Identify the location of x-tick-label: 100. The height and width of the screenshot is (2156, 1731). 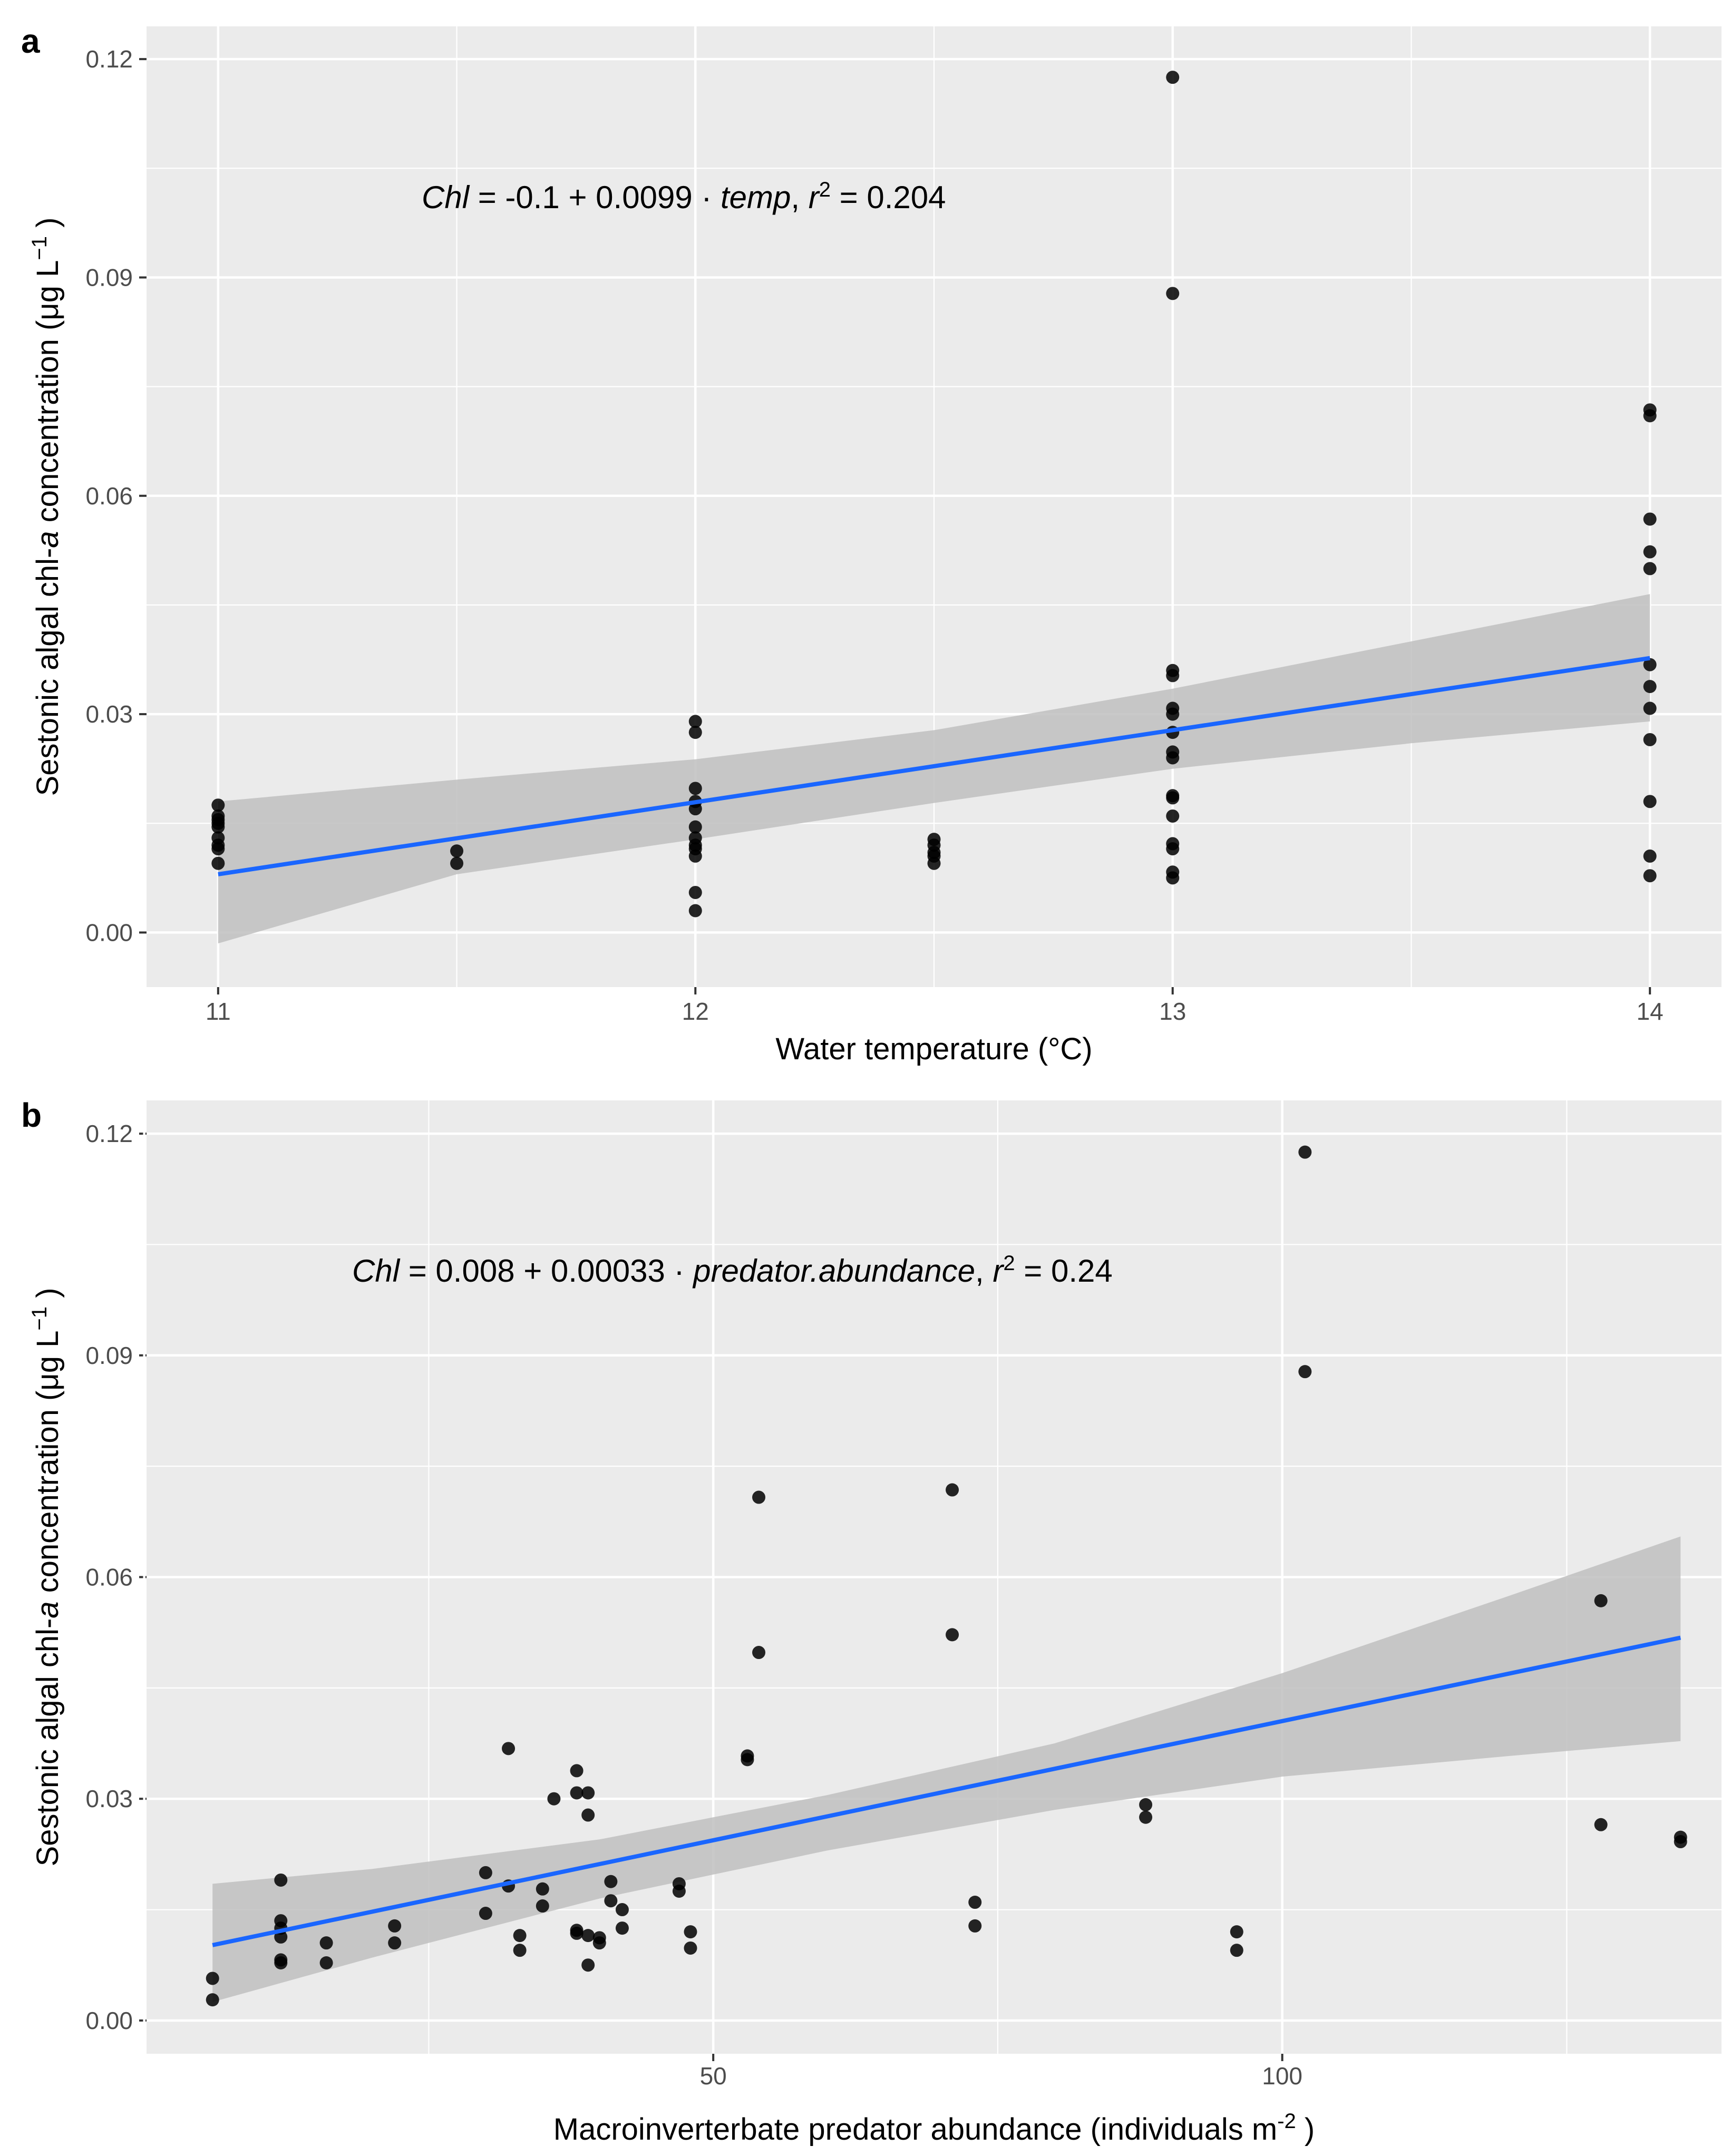
(1282, 2076).